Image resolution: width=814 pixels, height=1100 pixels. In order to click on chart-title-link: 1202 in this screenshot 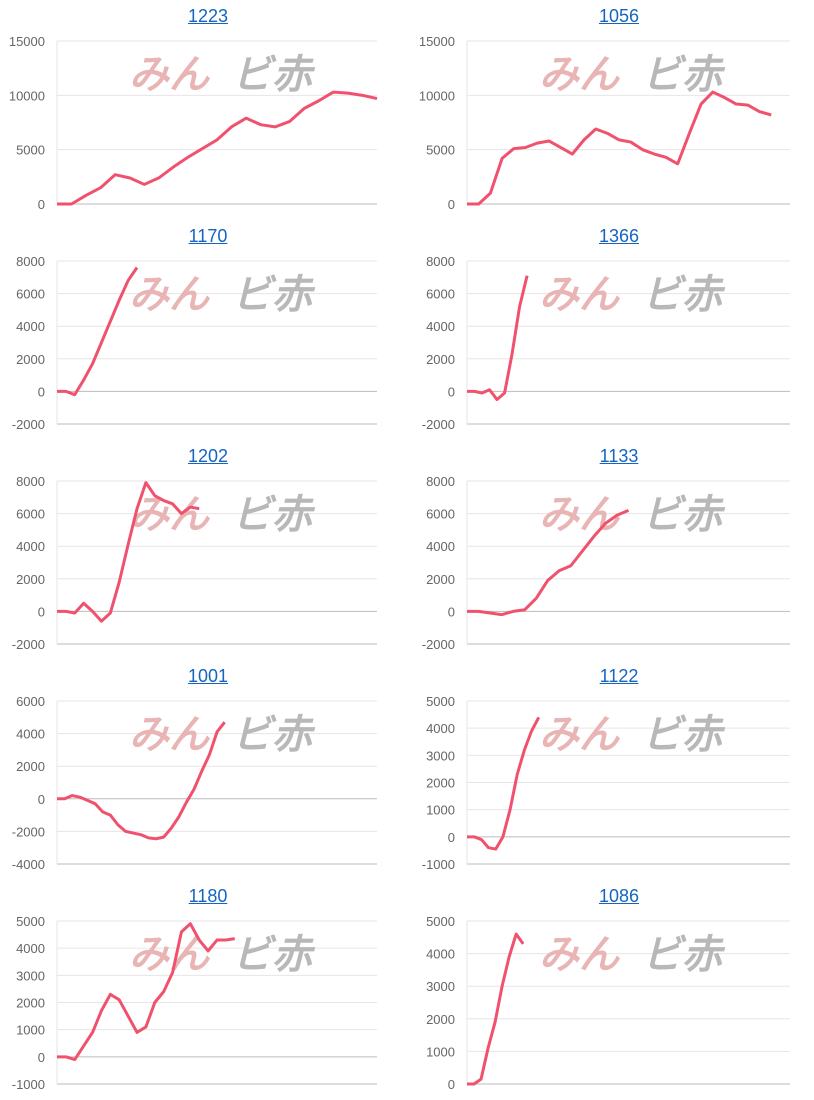, I will do `click(208, 456)`.